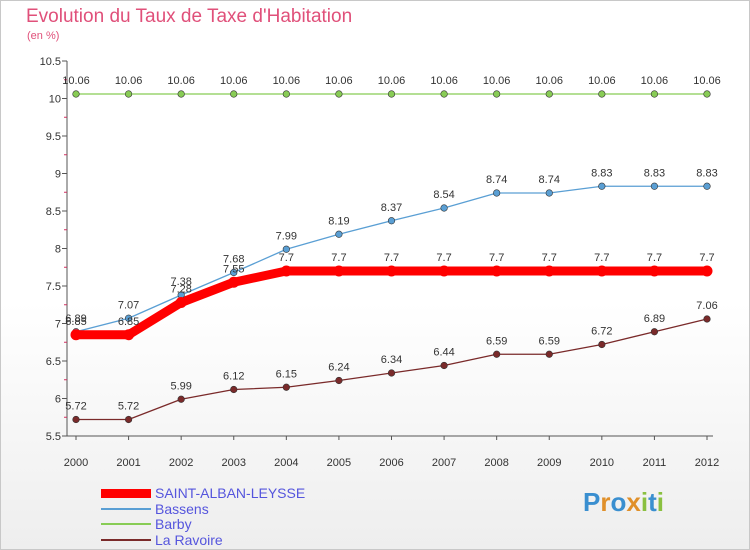 The image size is (750, 550). What do you see at coordinates (58, 400) in the screenshot?
I see `y-tick-label: 6` at bounding box center [58, 400].